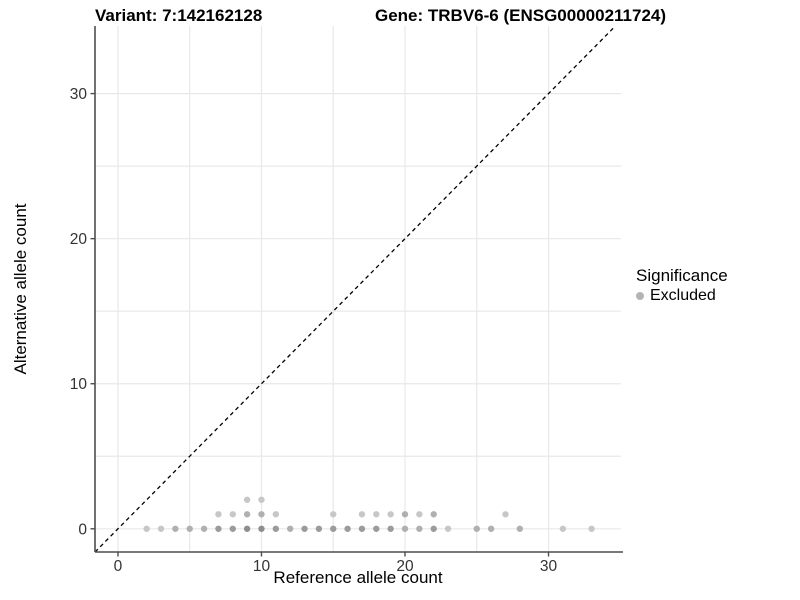 The image size is (800, 600). I want to click on y-tick-label: 10, so click(79, 384).